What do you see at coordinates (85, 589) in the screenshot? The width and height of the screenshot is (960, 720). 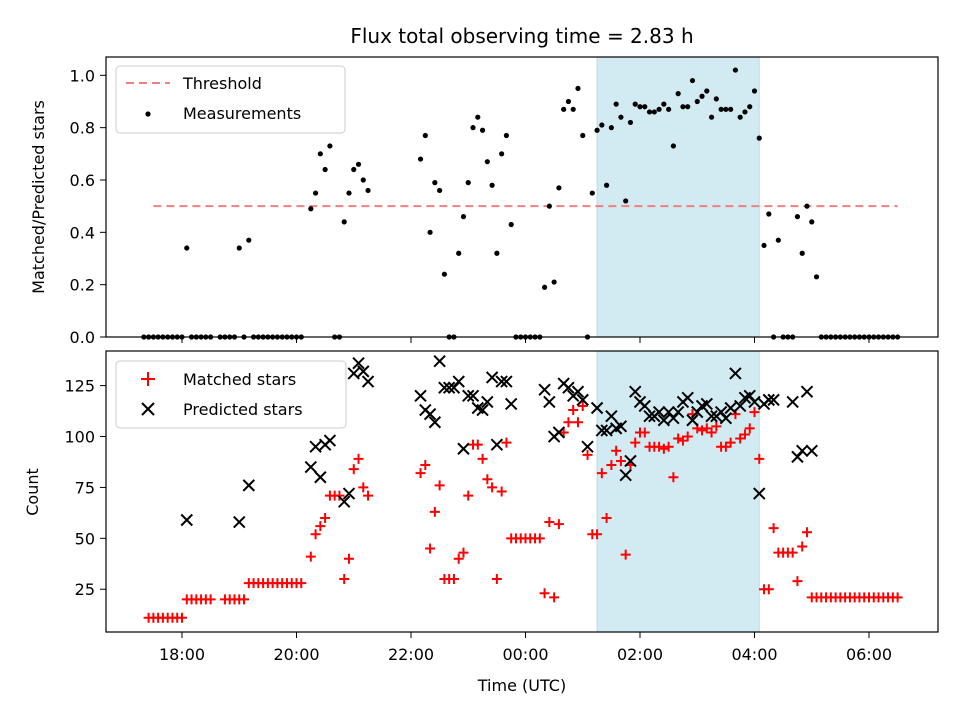 I see `y-tick-label: 25` at bounding box center [85, 589].